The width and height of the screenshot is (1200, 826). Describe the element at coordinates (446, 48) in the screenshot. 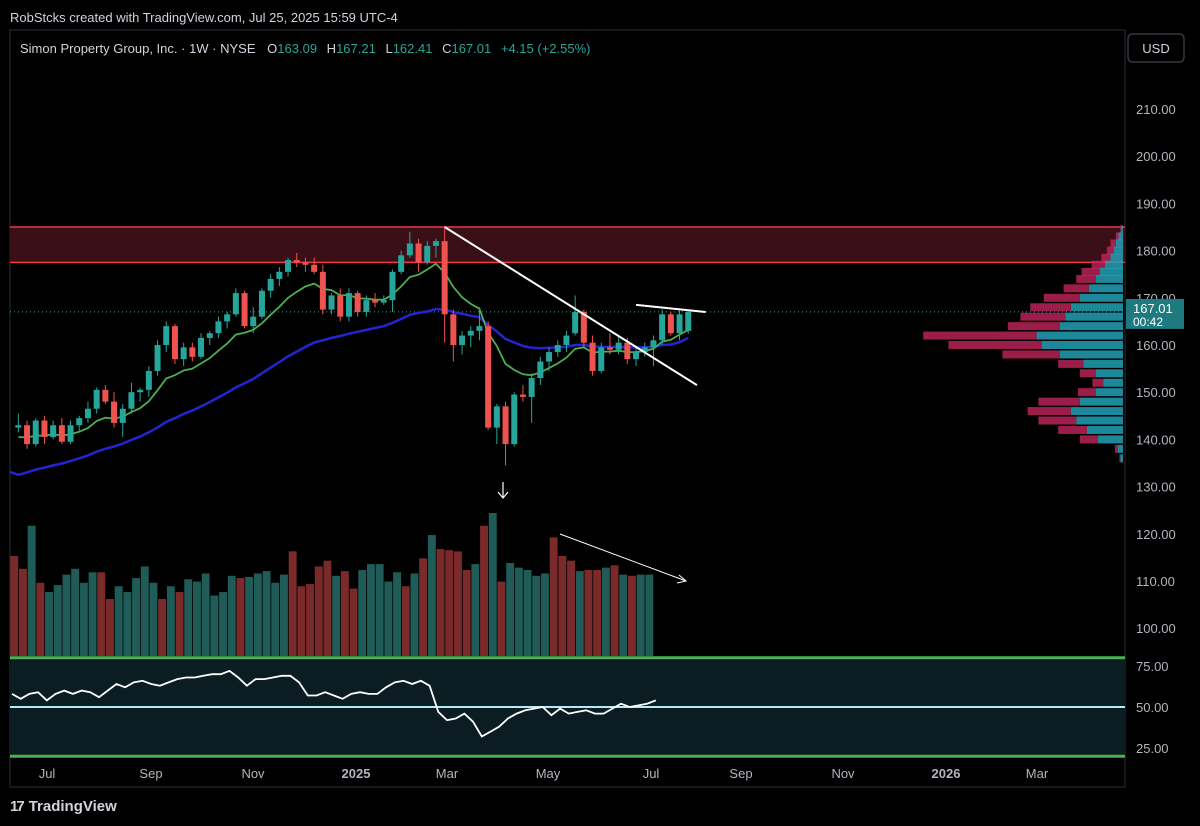

I see `legend-c-label: C` at that location.